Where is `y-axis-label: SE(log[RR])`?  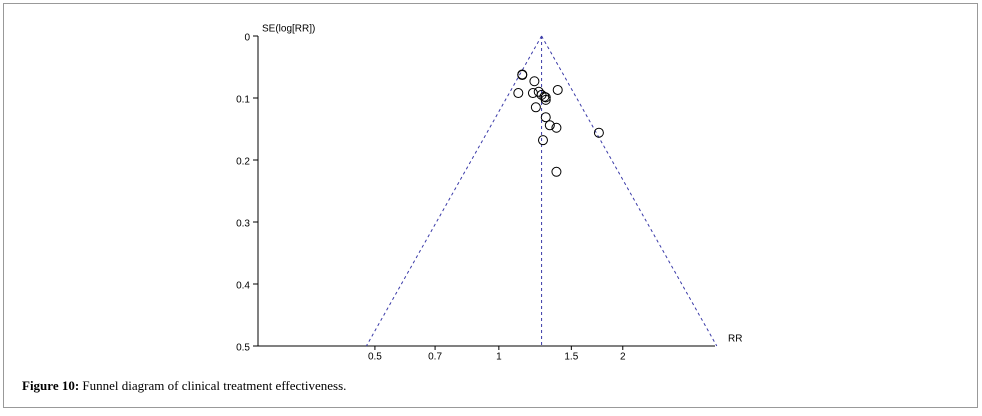
y-axis-label: SE(log[RR]) is located at coordinates (288, 29).